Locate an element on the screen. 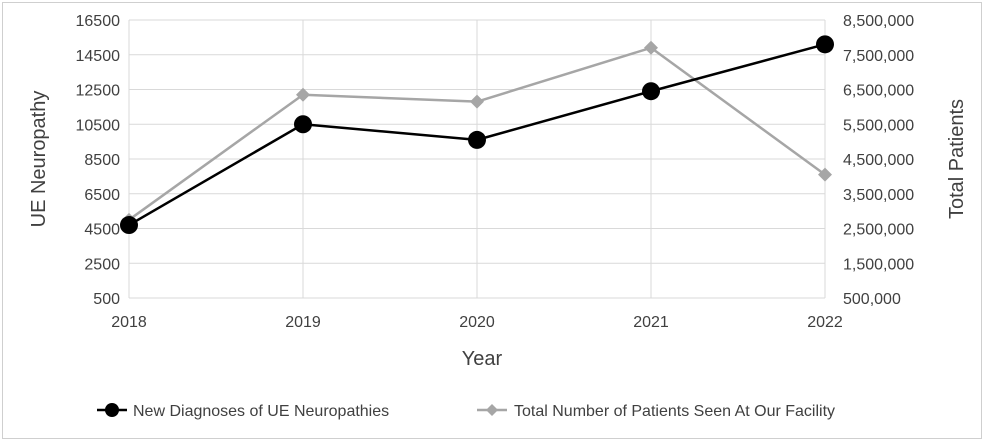  right-tick-label: 5,500,000 is located at coordinates (878, 125).